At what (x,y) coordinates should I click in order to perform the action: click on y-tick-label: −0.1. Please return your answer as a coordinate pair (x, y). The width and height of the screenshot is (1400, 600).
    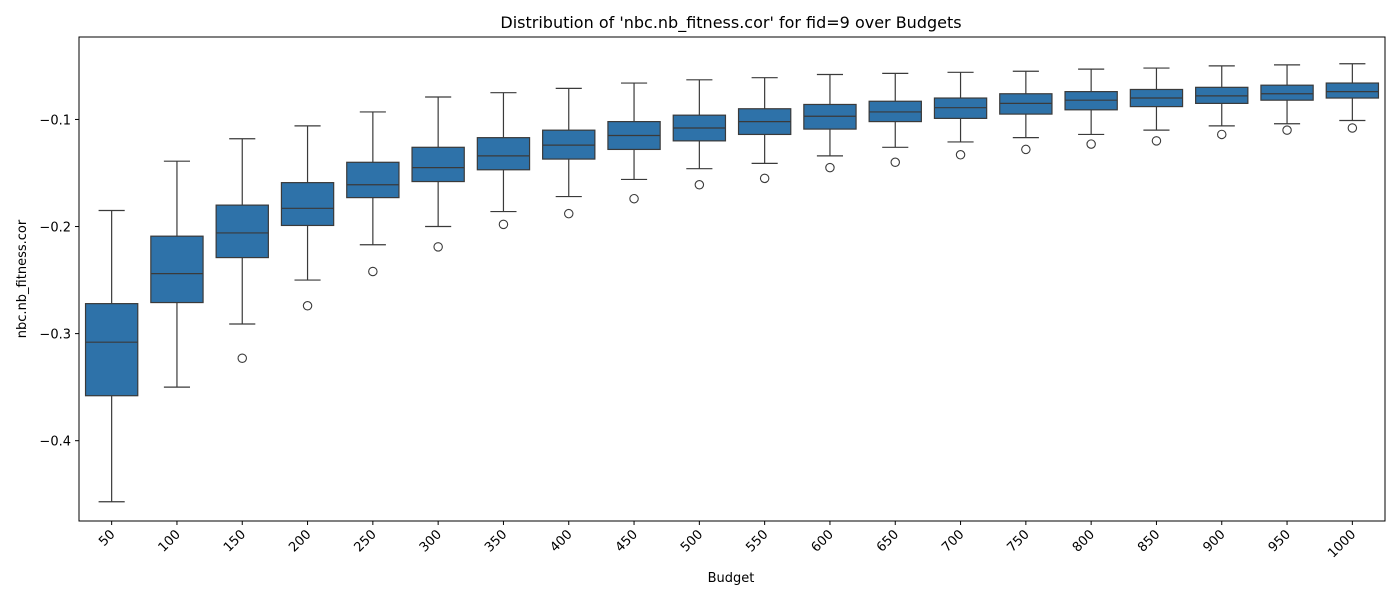
    Looking at the image, I should click on (55, 120).